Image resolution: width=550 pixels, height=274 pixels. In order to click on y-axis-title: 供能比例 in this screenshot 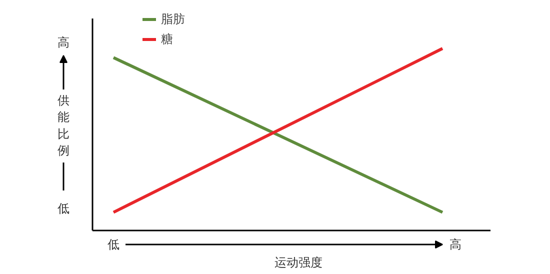, I will do `click(64, 125)`.